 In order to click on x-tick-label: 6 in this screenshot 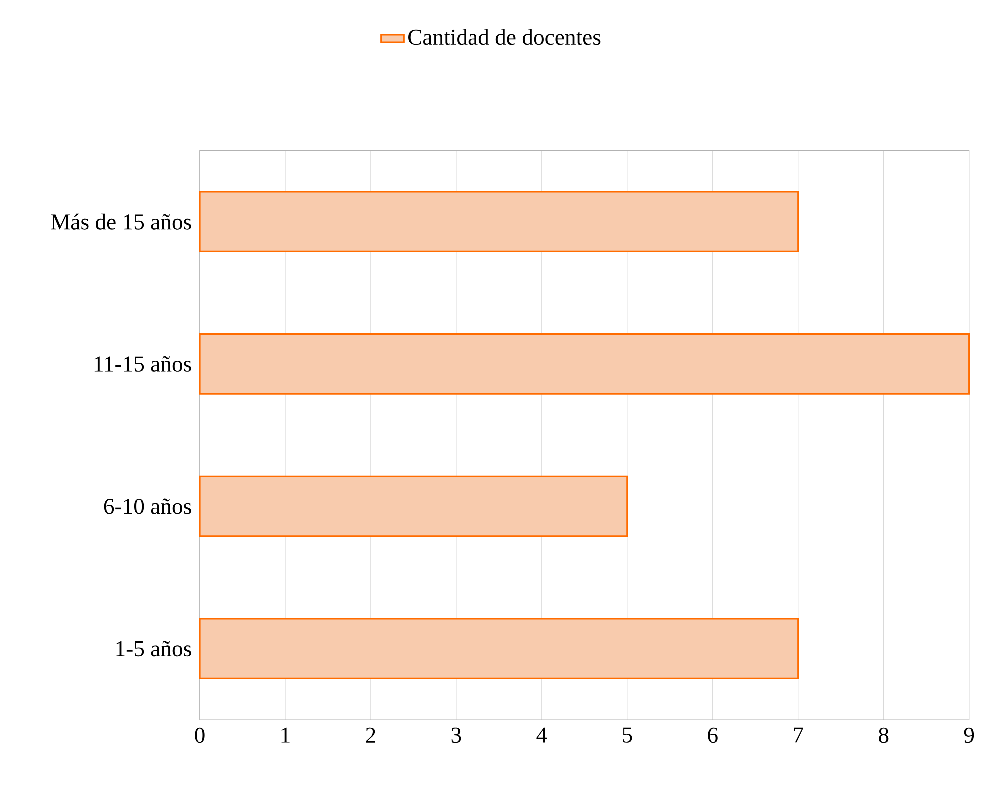, I will do `click(713, 736)`.